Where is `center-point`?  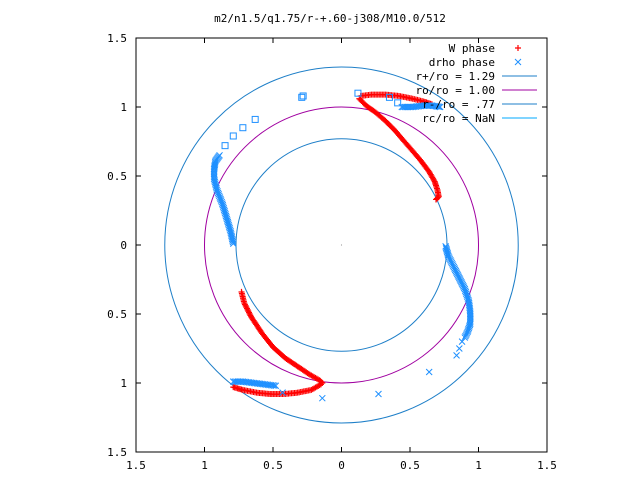
center-point is located at coordinates (341, 245).